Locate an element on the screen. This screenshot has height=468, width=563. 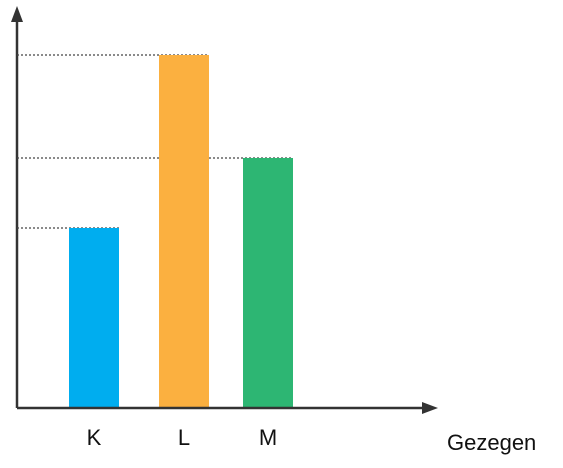
x-tick-label: M is located at coordinates (268, 437).